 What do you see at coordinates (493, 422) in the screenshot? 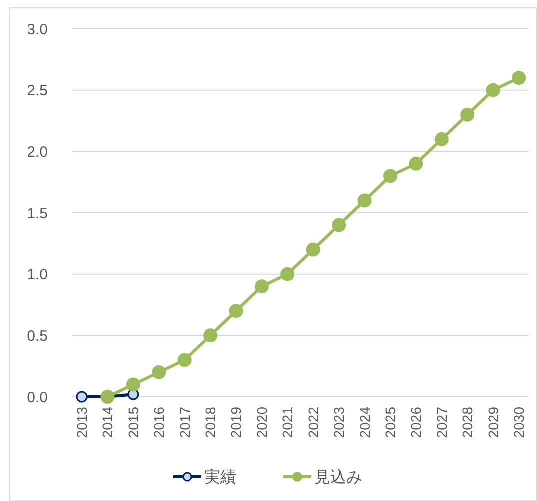
I see `x-tick-label: 2029` at bounding box center [493, 422].